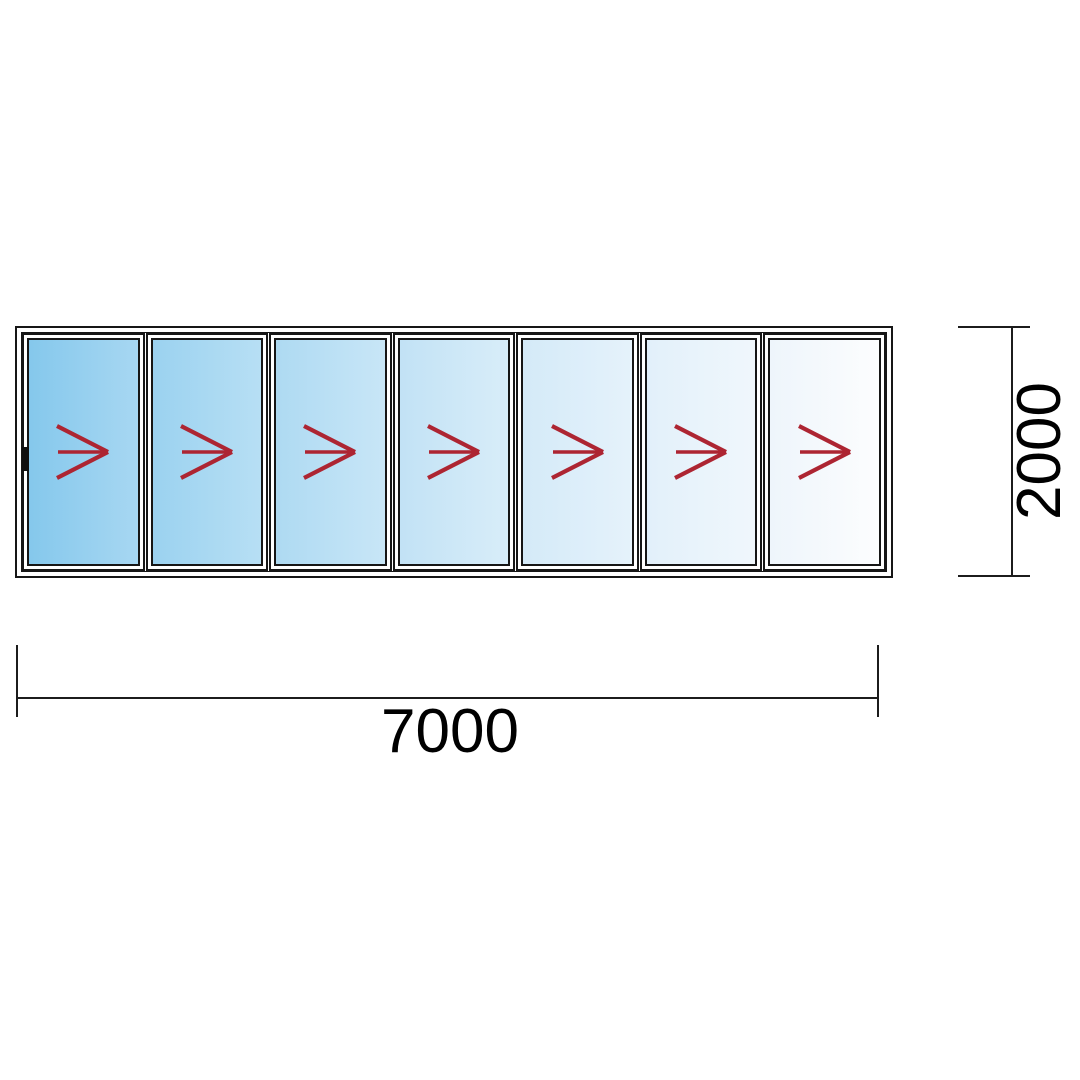  I want to click on height-dimension-label: 2000, so click(1039, 451).